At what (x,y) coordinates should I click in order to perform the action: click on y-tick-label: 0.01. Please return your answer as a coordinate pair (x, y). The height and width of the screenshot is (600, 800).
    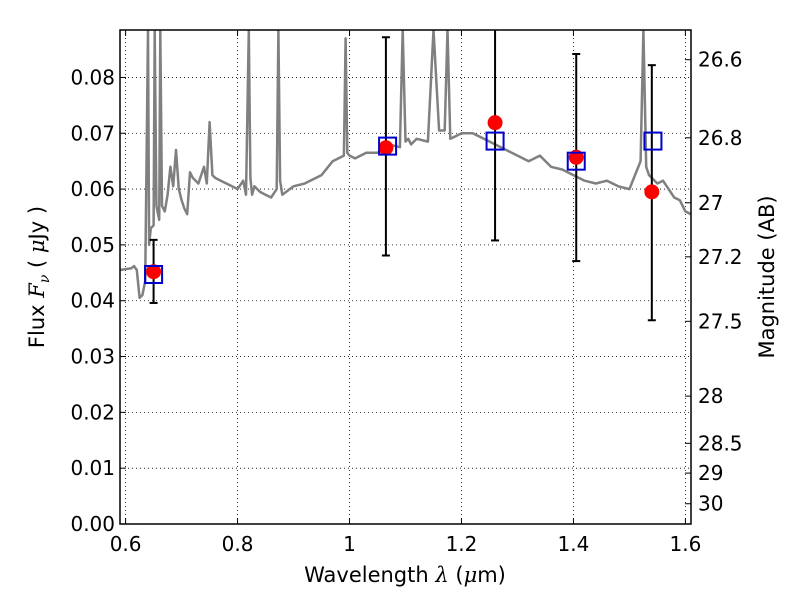
    Looking at the image, I should click on (92, 468).